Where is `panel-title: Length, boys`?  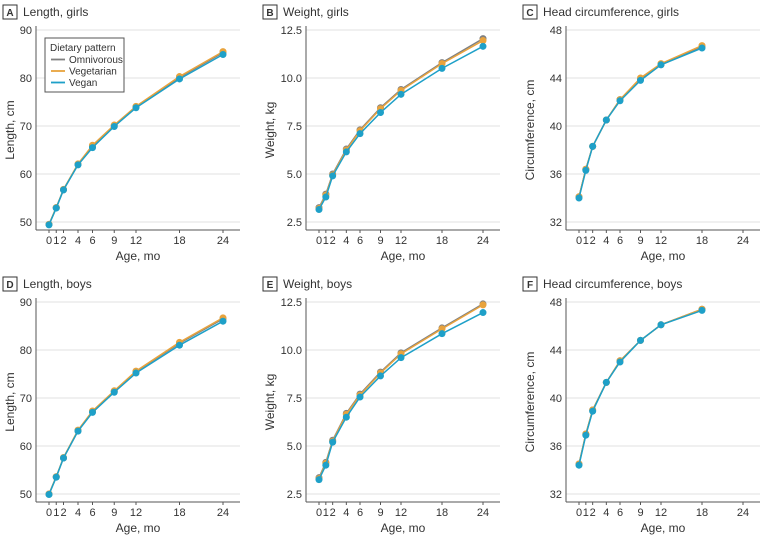
panel-title: Length, boys is located at coordinates (57, 284).